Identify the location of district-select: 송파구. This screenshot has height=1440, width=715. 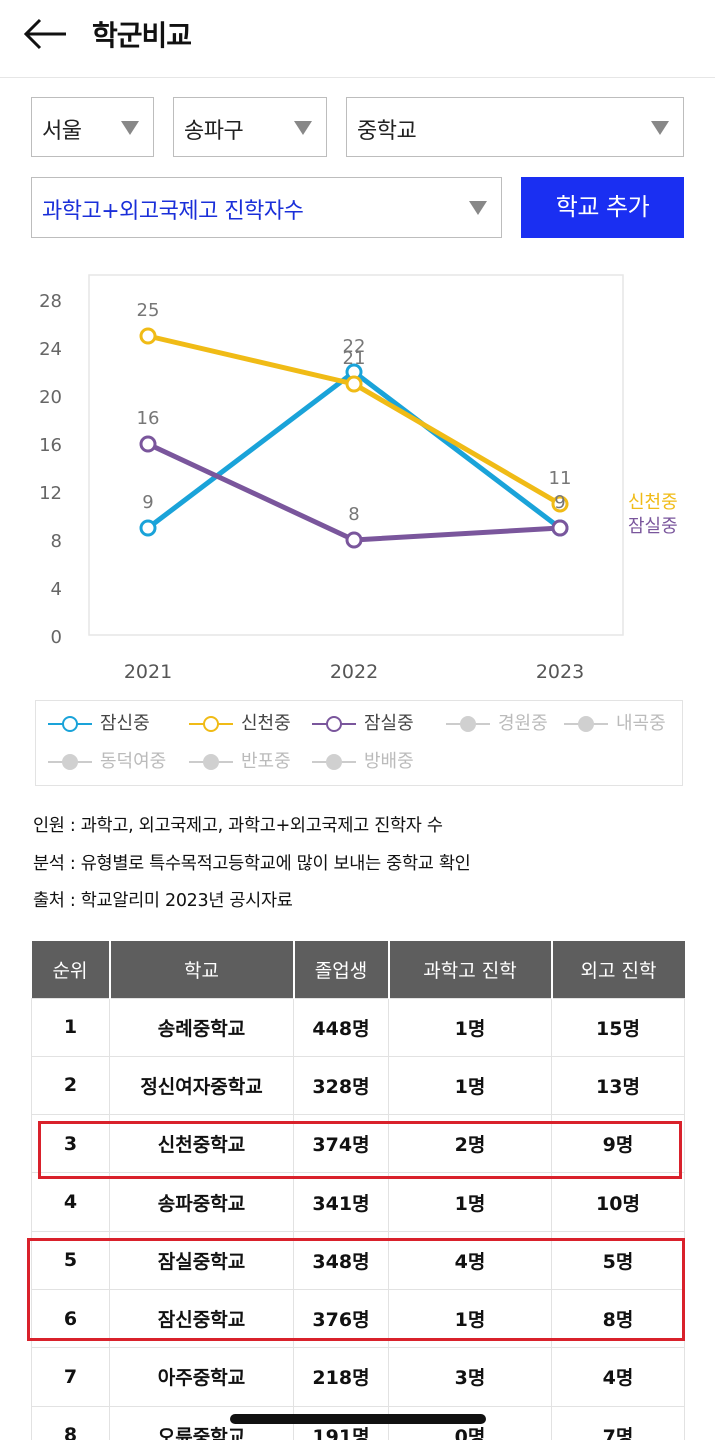
(250, 127).